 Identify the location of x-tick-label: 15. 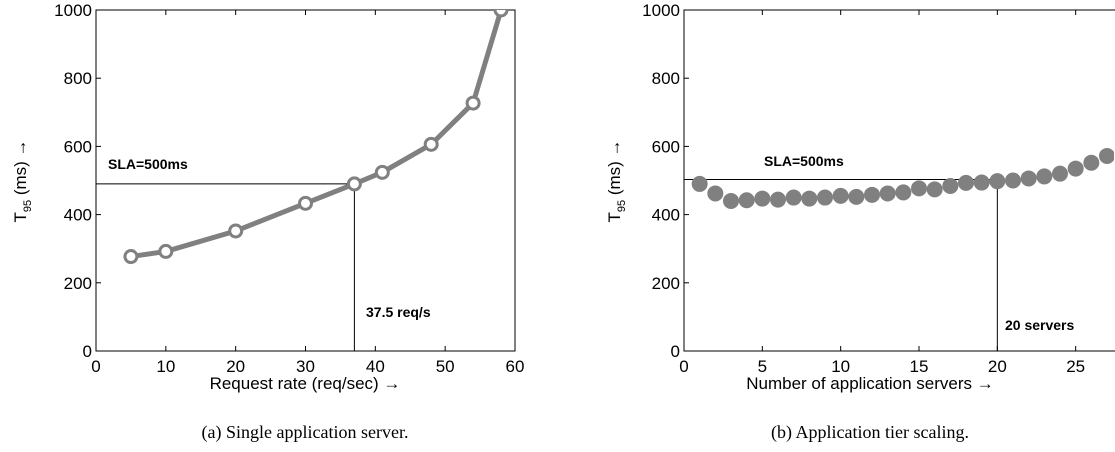
(919, 366).